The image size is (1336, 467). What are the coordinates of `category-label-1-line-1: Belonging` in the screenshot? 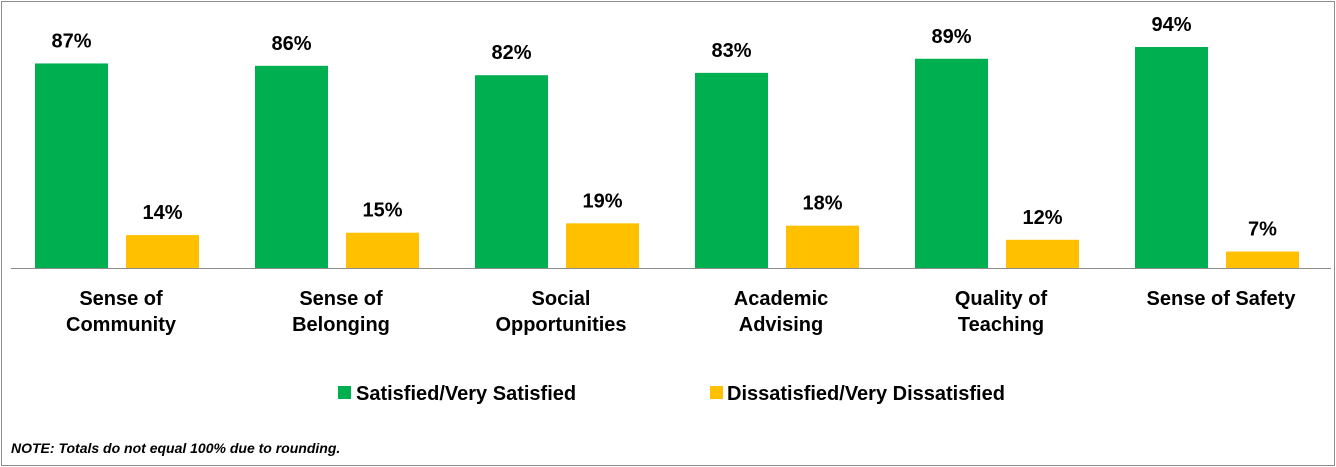 It's located at (341, 325).